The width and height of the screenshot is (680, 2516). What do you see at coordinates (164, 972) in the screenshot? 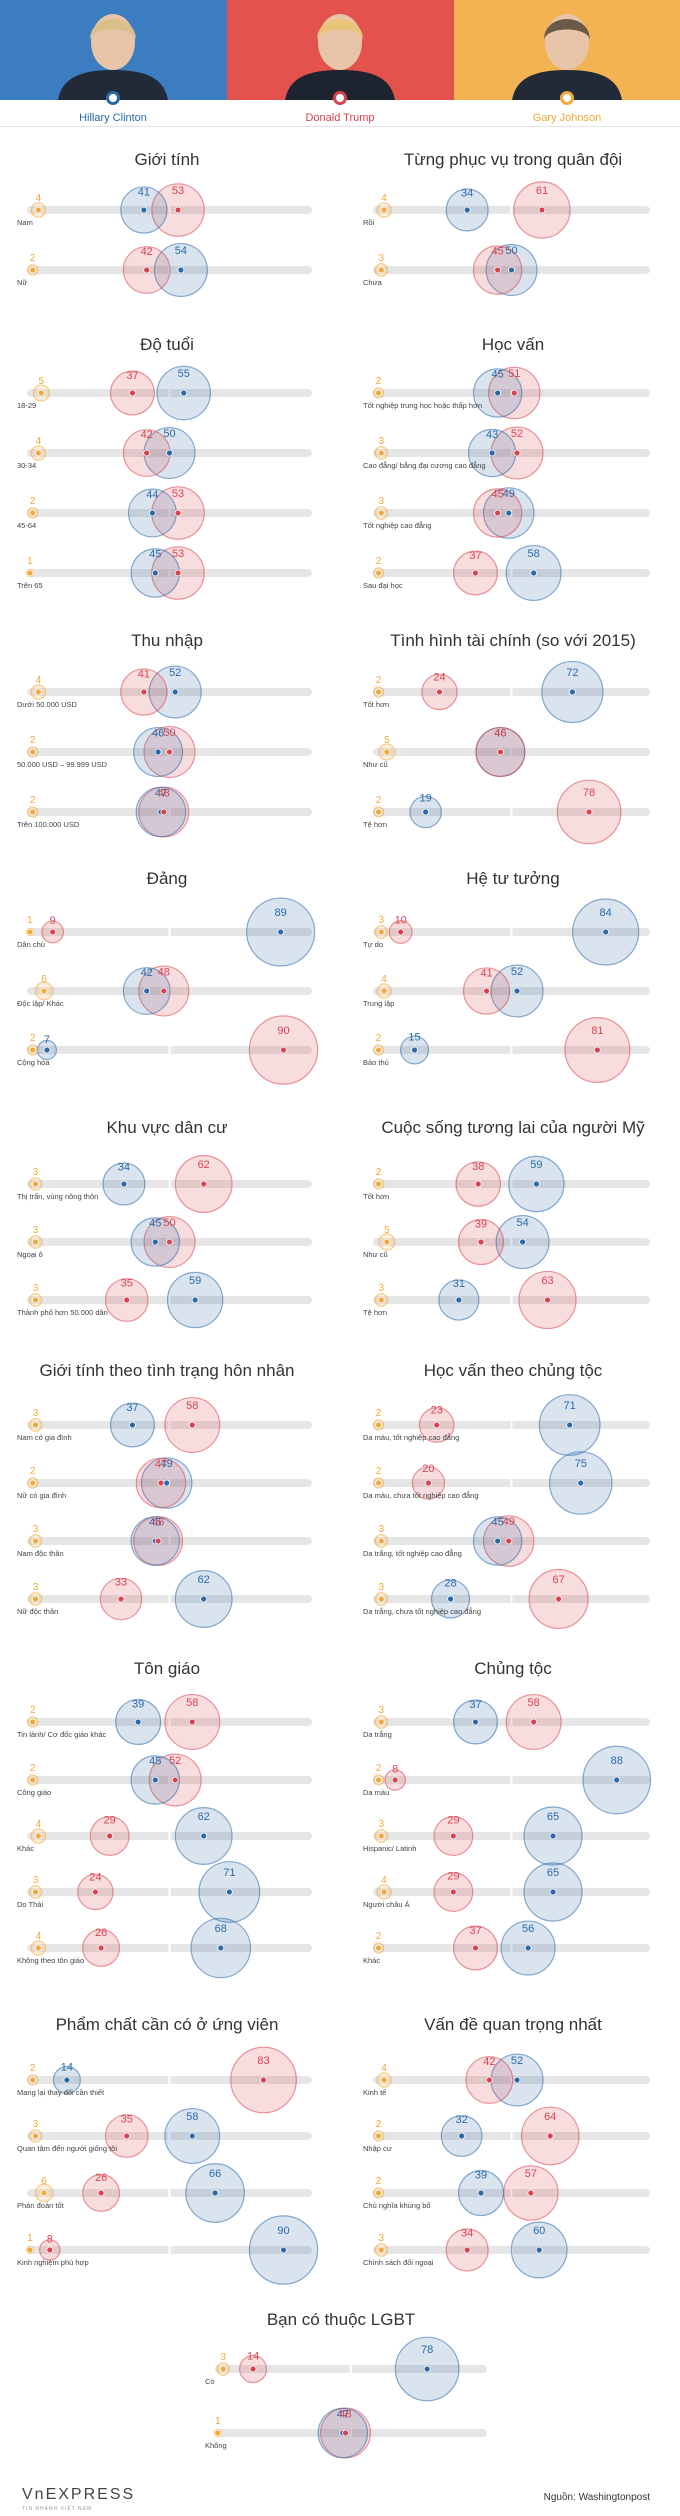
I see `trump-value-label: 48` at bounding box center [164, 972].